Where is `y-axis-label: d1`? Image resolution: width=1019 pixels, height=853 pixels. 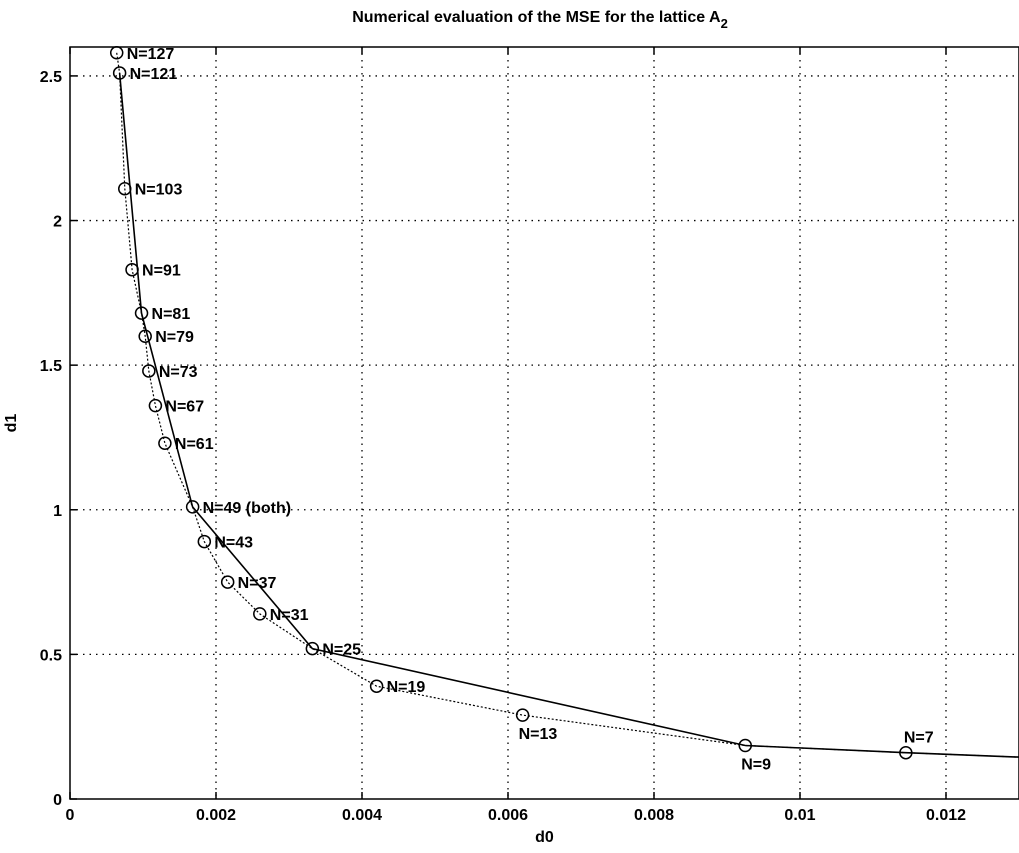 y-axis-label: d1 is located at coordinates (11, 423).